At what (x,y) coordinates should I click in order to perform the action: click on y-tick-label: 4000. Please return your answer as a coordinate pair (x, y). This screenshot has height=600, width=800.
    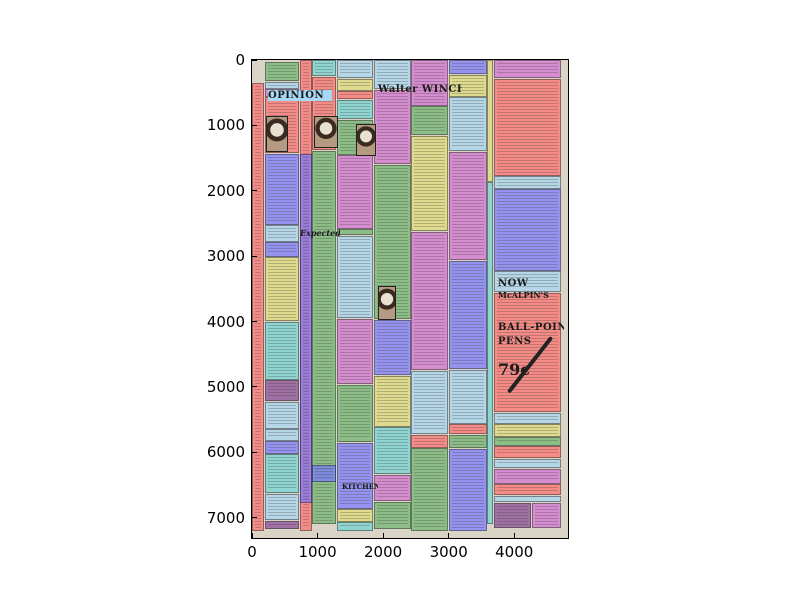
    Looking at the image, I should click on (225, 321).